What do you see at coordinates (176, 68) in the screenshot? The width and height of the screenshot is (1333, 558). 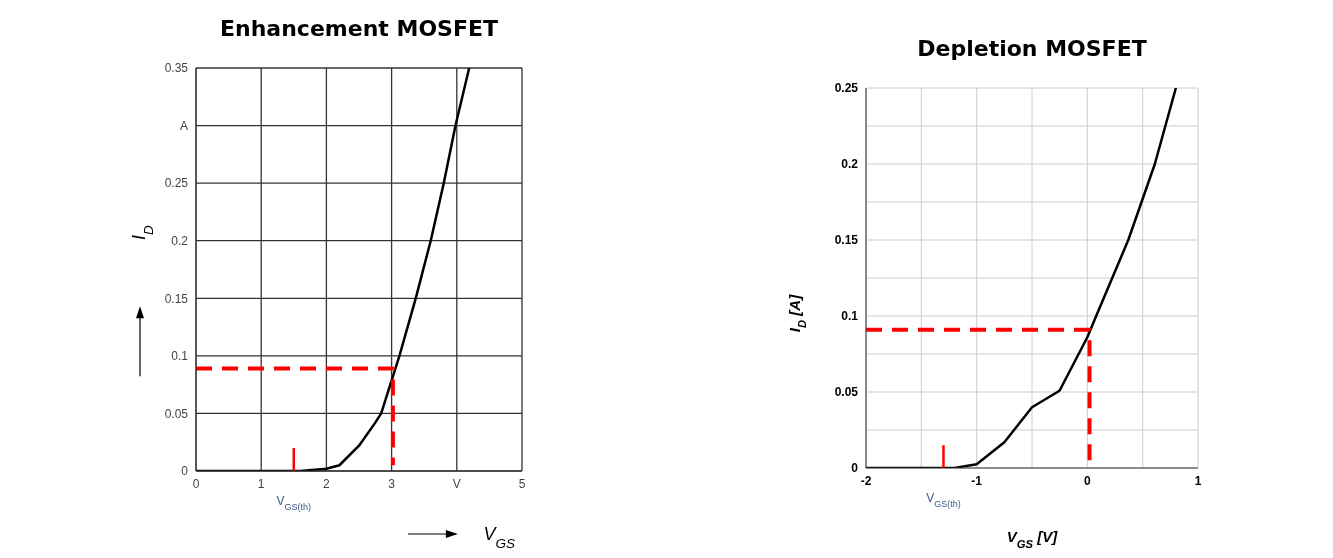 I see `y-tick-label: 0.35` at bounding box center [176, 68].